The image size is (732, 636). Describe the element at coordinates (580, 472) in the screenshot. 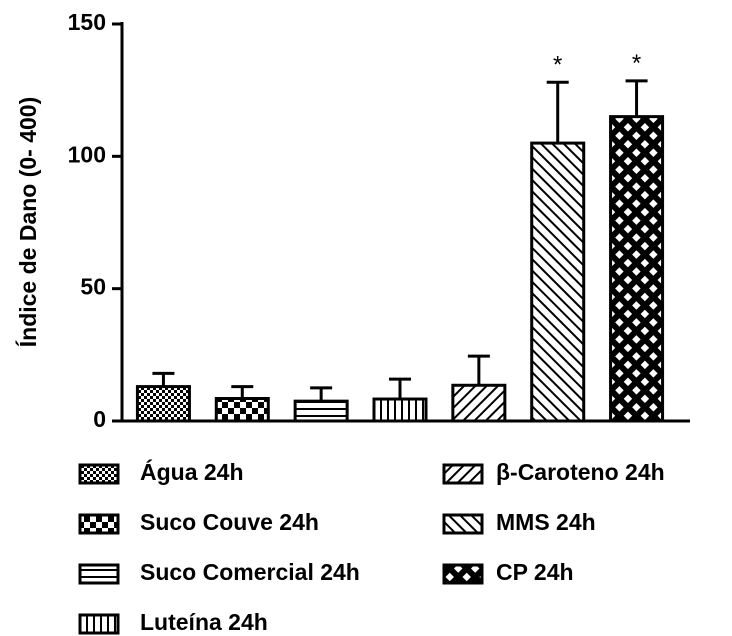

I see `legend-label: β-Caroteno 24h` at that location.